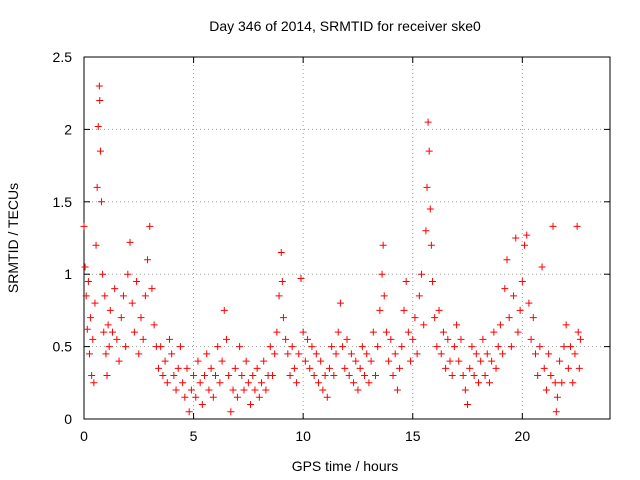  I want to click on x-tick-label-2: 10, so click(303, 436).